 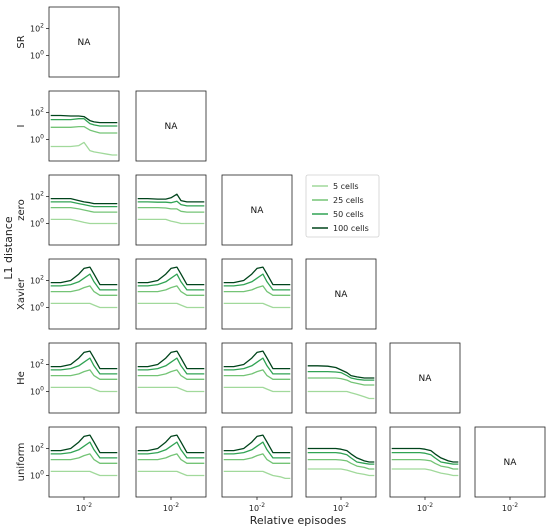 I want to click on legend-label-25-cells: 25 cells, so click(x=348, y=200).